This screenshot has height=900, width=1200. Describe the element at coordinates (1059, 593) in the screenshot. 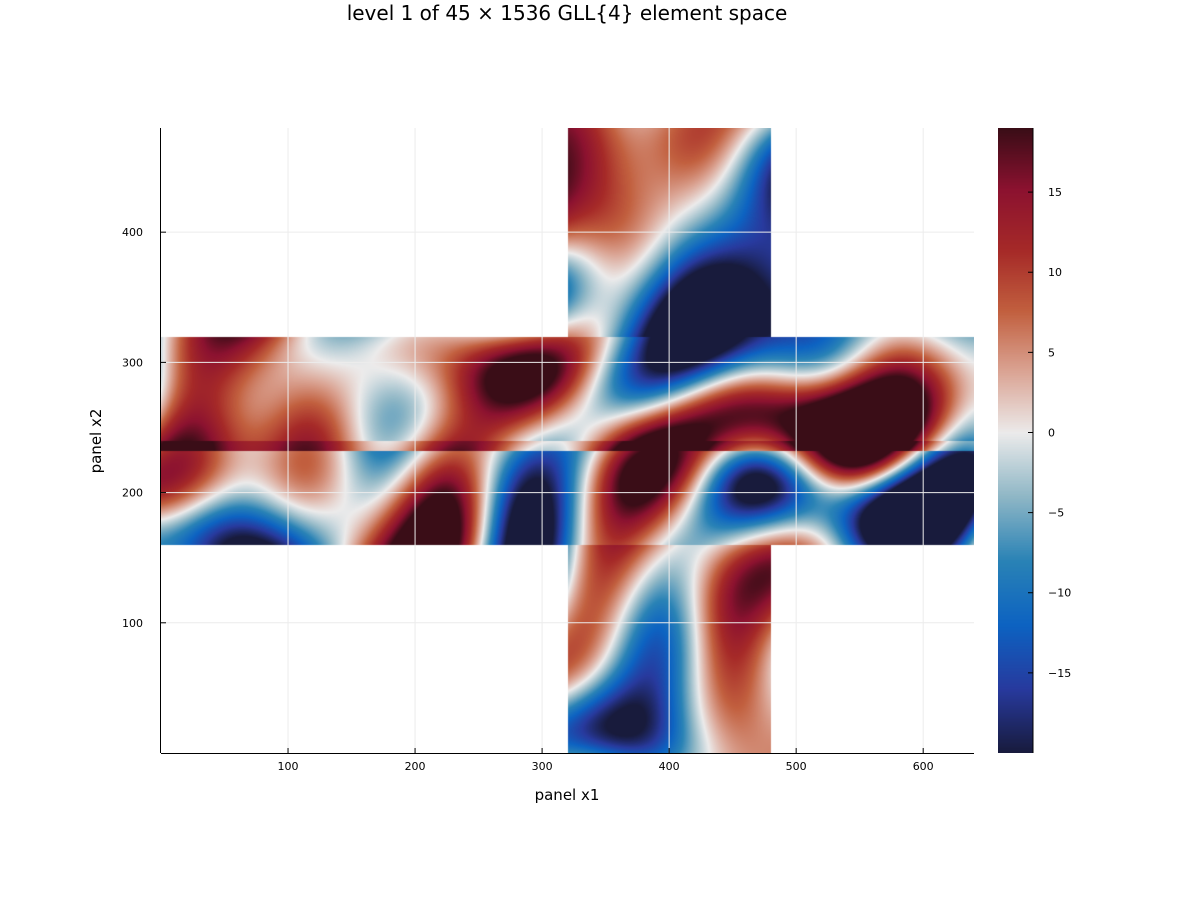

I see `colorbar-tick-label: −10` at that location.